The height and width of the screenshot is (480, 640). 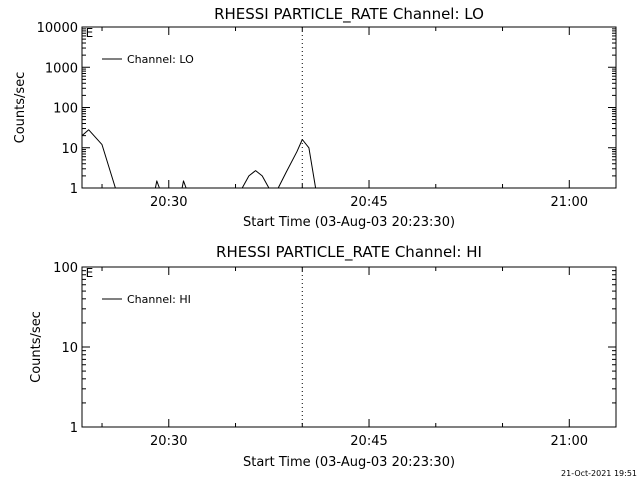 What do you see at coordinates (599, 473) in the screenshot?
I see `timestamp-text: 21-Oct-2021 19:51` at bounding box center [599, 473].